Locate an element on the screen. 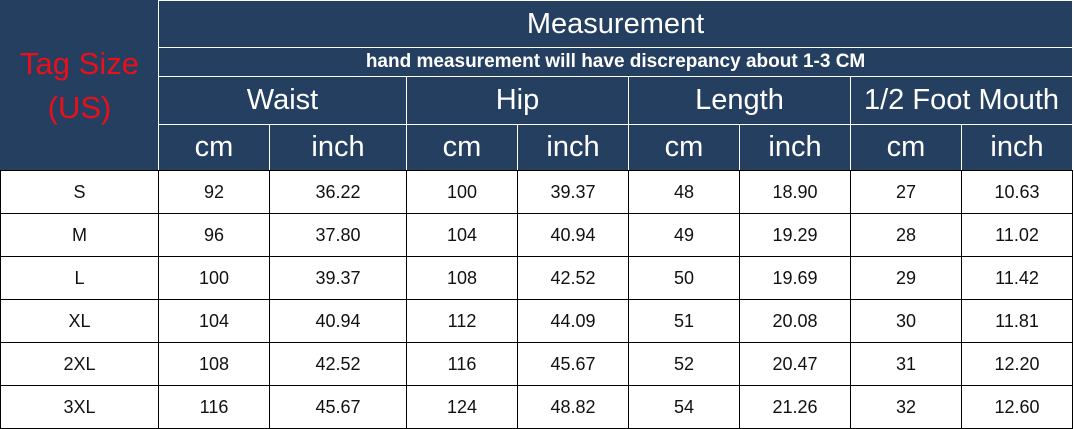 Image resolution: width=1074 pixels, height=429 pixels. table-row: S 92 36.22 100 39.37 48 18.90 27 10.63 is located at coordinates (537, 192).